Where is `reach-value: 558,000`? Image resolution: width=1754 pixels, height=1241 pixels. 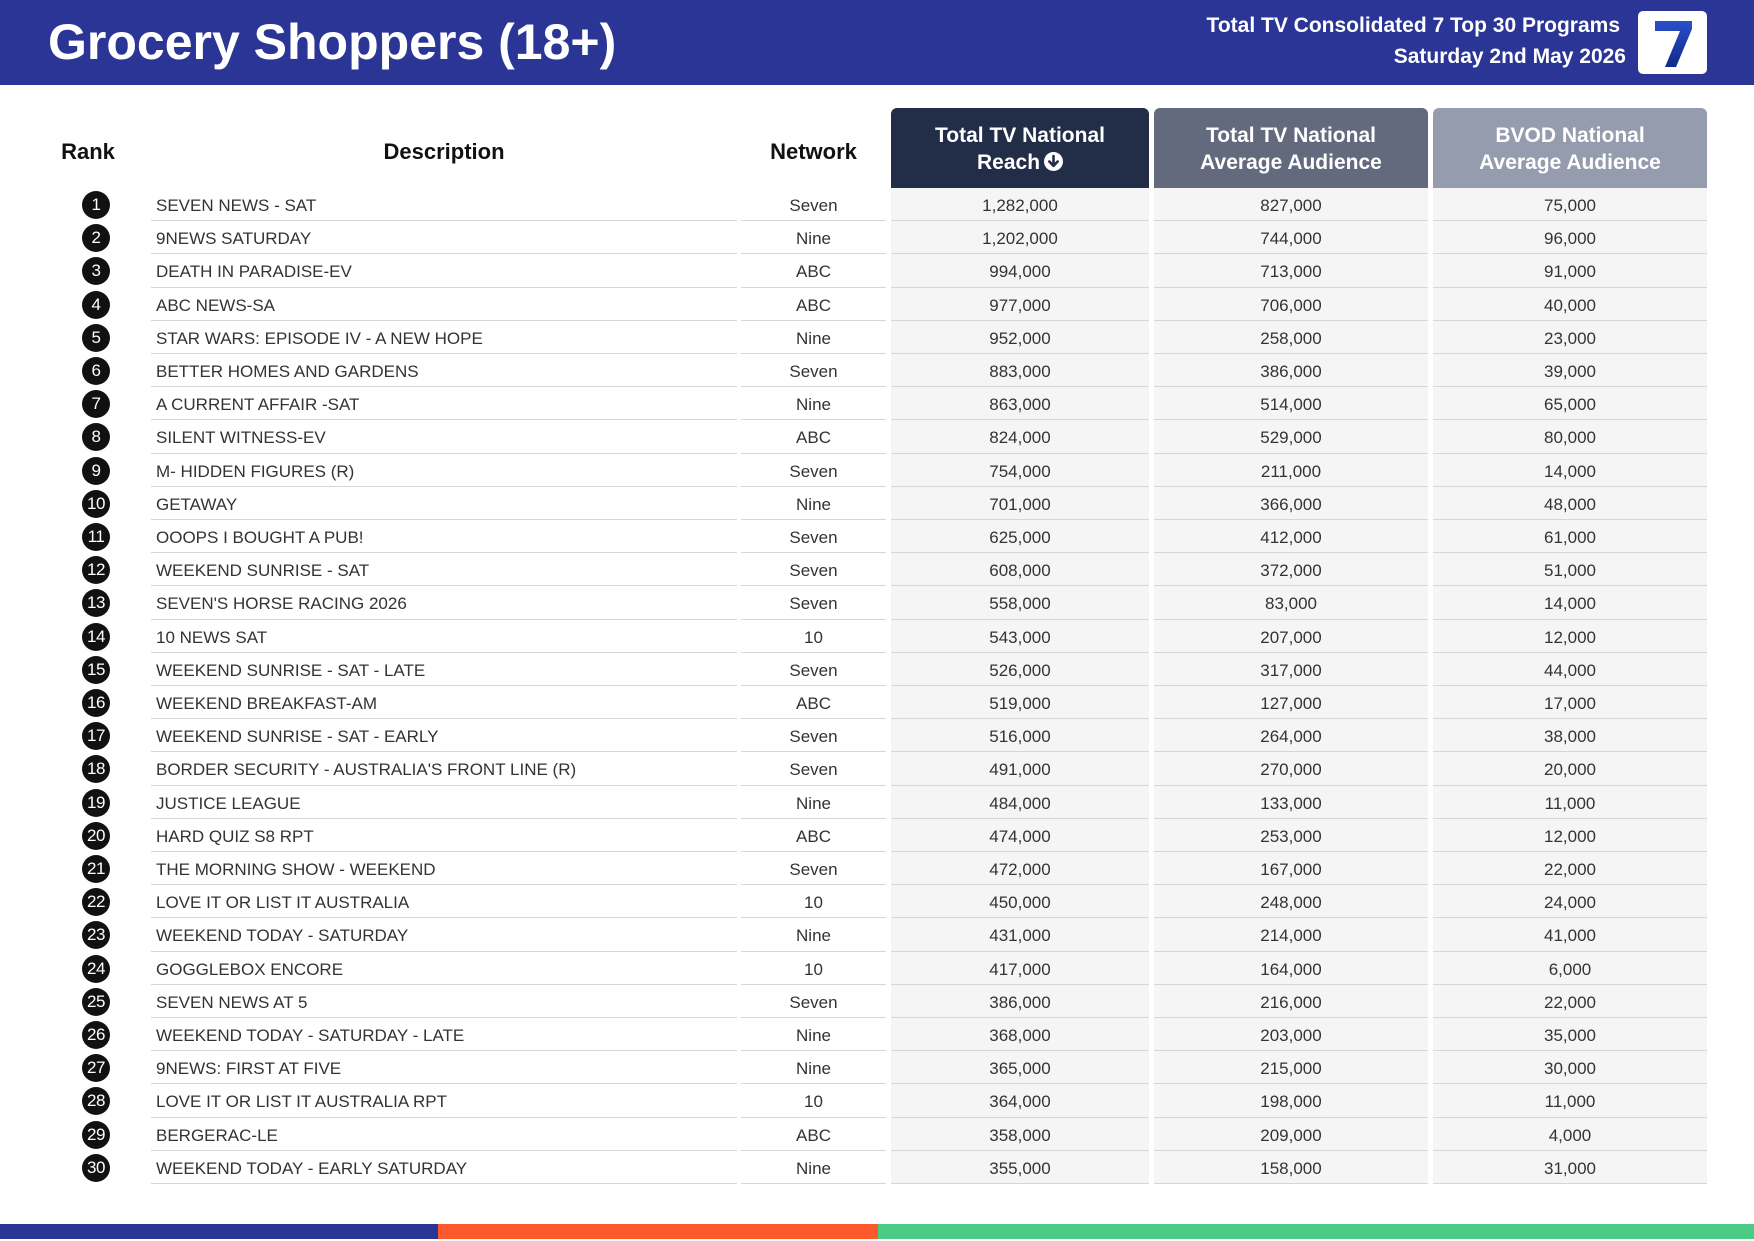 reach-value: 558,000 is located at coordinates (1020, 603).